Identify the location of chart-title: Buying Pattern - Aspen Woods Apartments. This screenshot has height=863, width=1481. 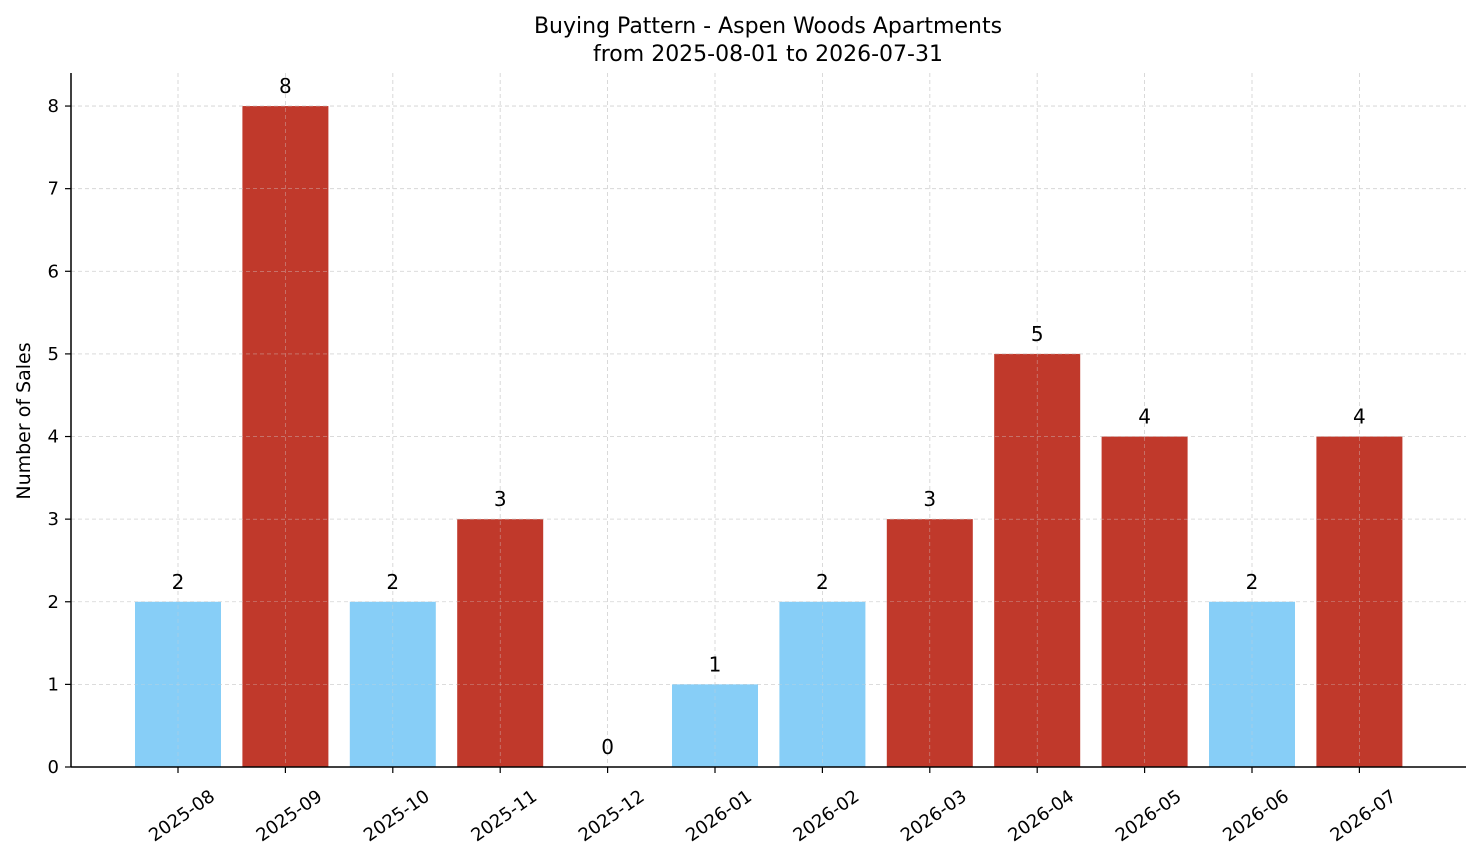
(768, 26).